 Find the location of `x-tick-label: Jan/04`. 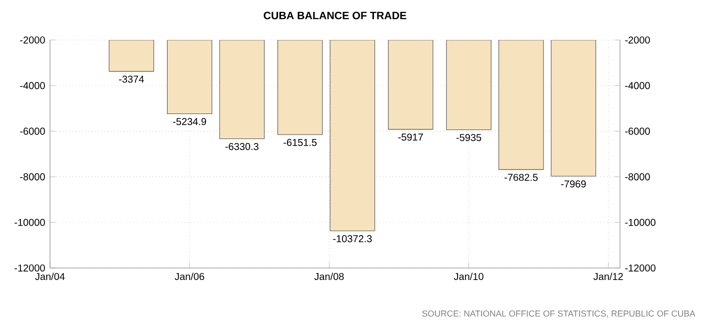

x-tick-label: Jan/04 is located at coordinates (50, 276).